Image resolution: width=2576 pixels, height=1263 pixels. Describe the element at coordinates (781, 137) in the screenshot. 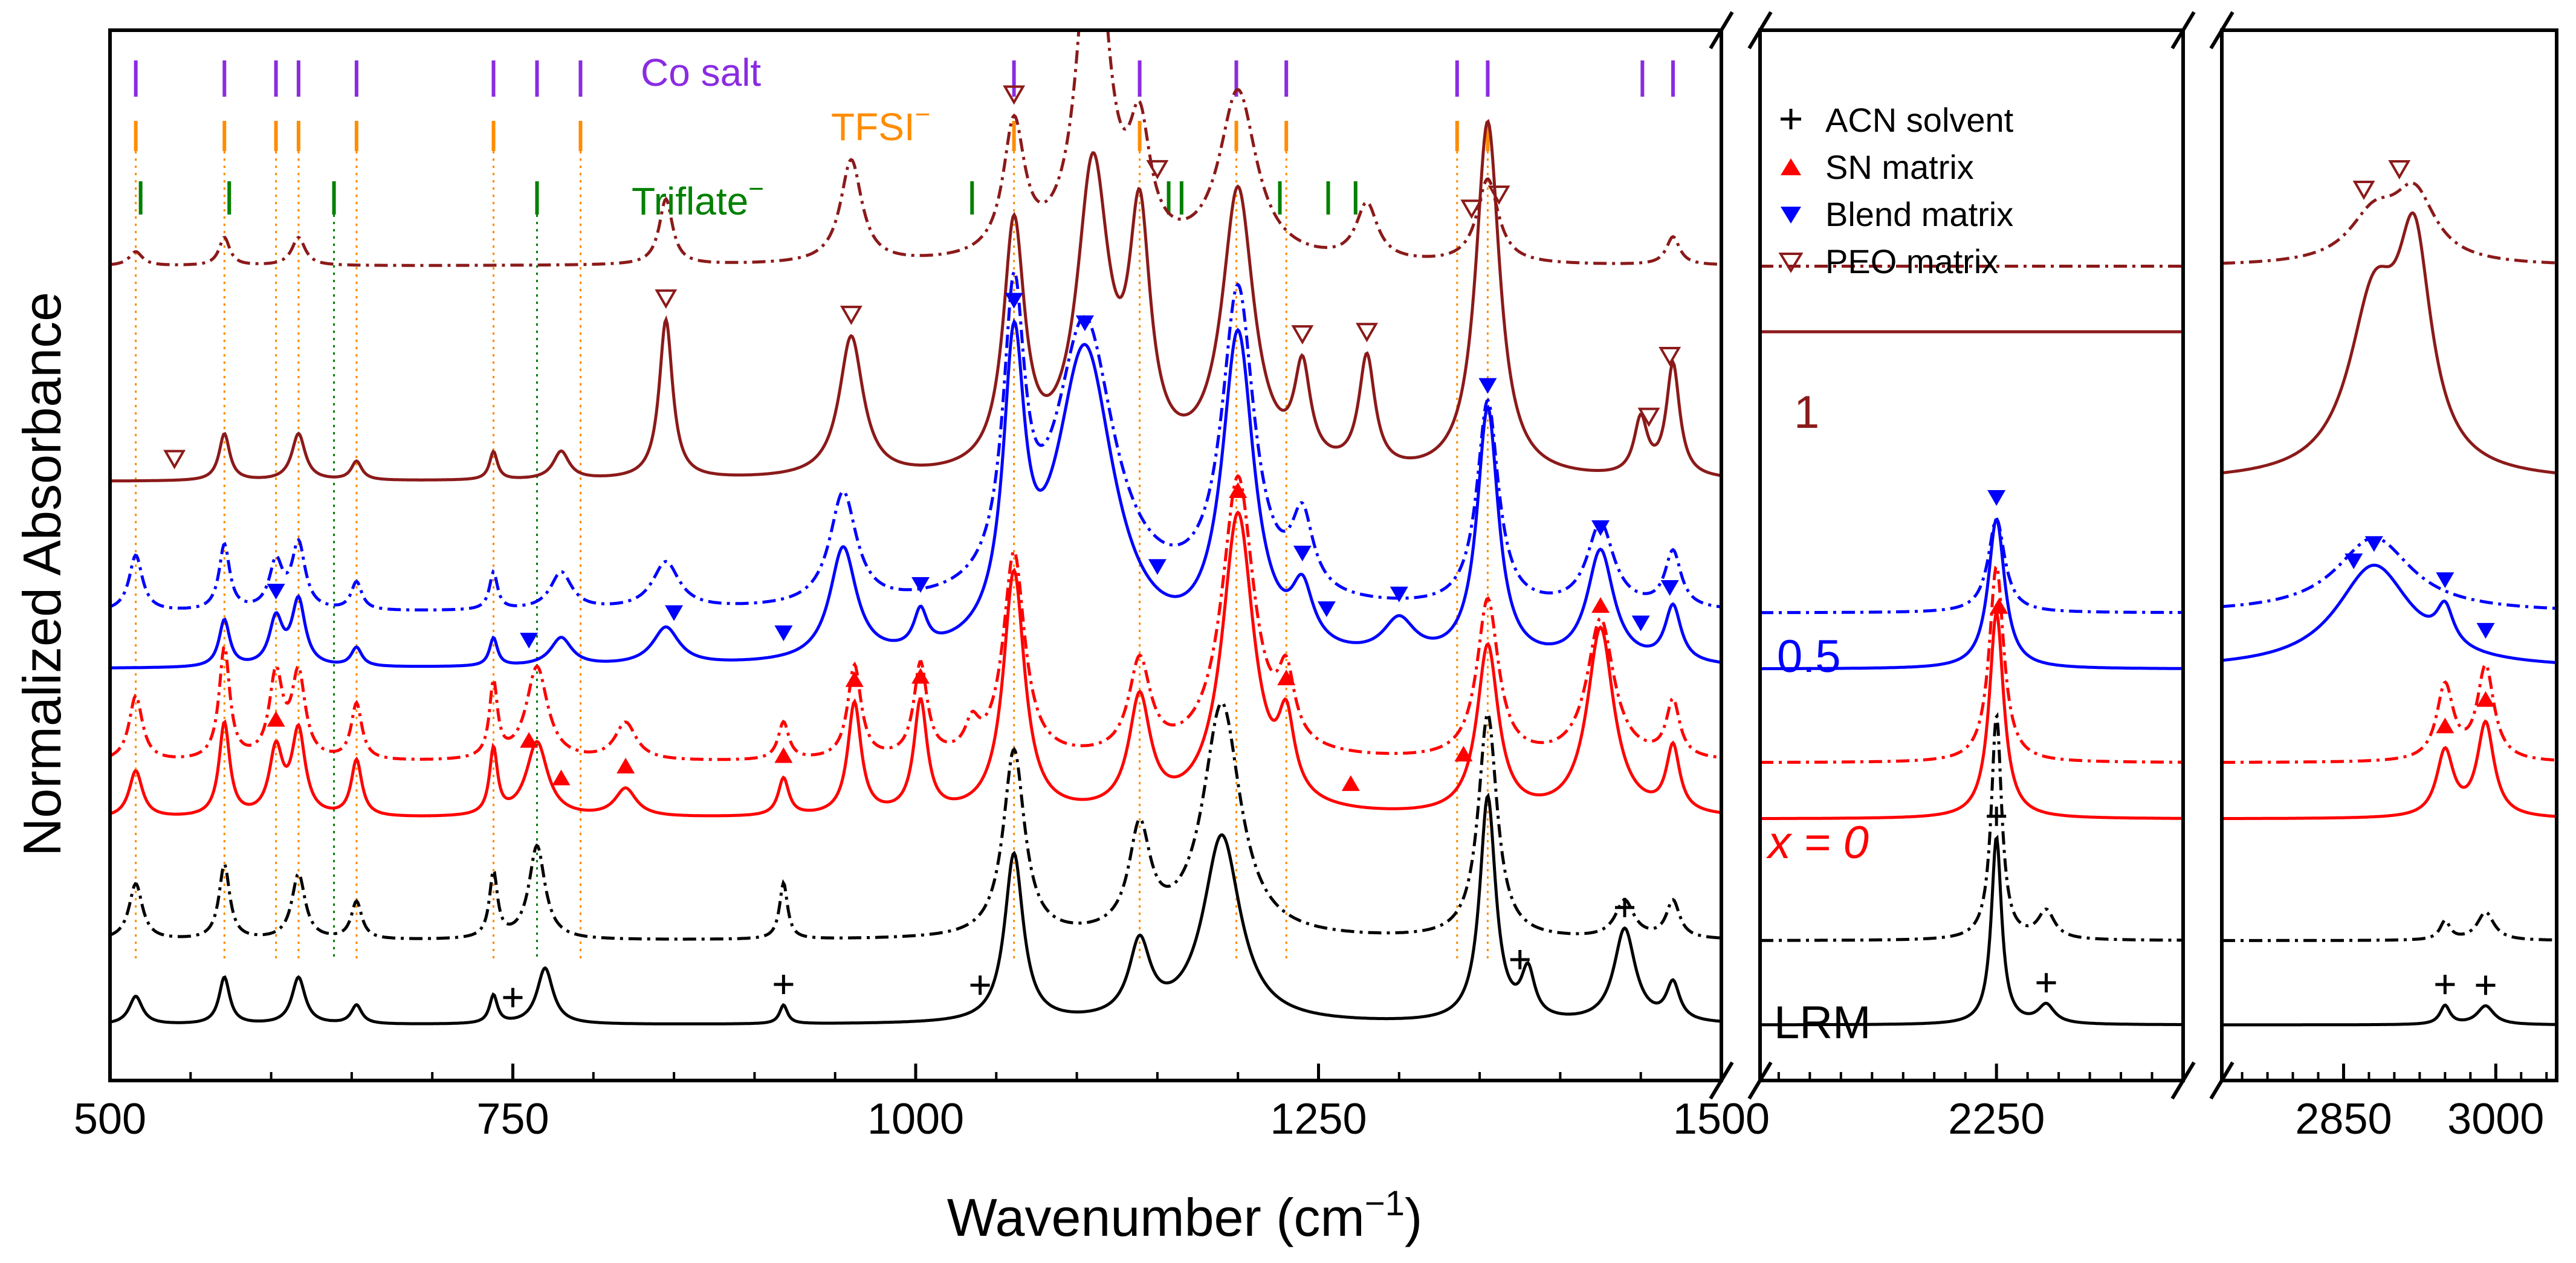

I see `reference-line-labels: Co salt TFSI− Triflate−` at that location.